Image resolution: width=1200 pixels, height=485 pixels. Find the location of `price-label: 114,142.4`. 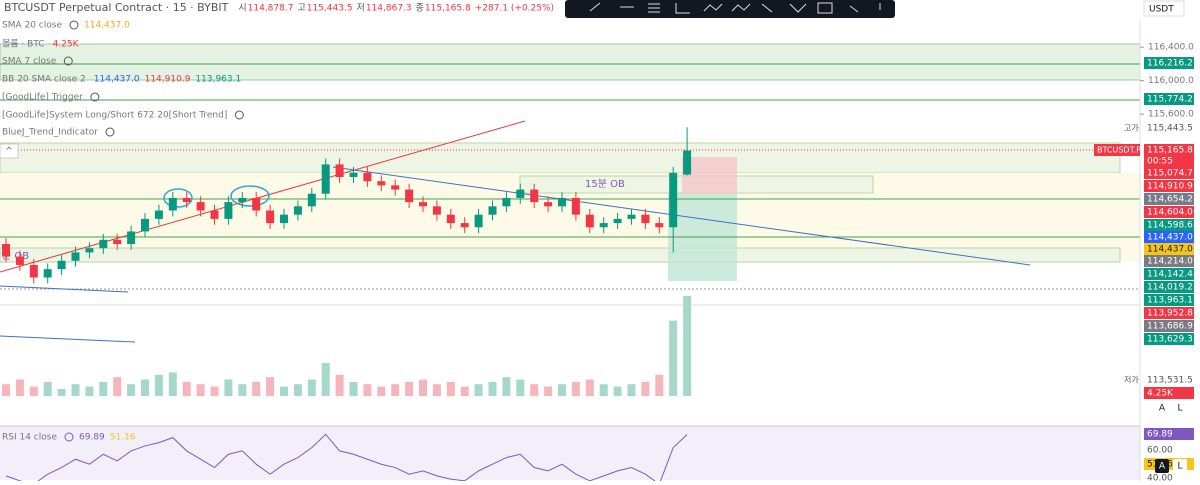

price-label: 114,142.4 is located at coordinates (1170, 275).